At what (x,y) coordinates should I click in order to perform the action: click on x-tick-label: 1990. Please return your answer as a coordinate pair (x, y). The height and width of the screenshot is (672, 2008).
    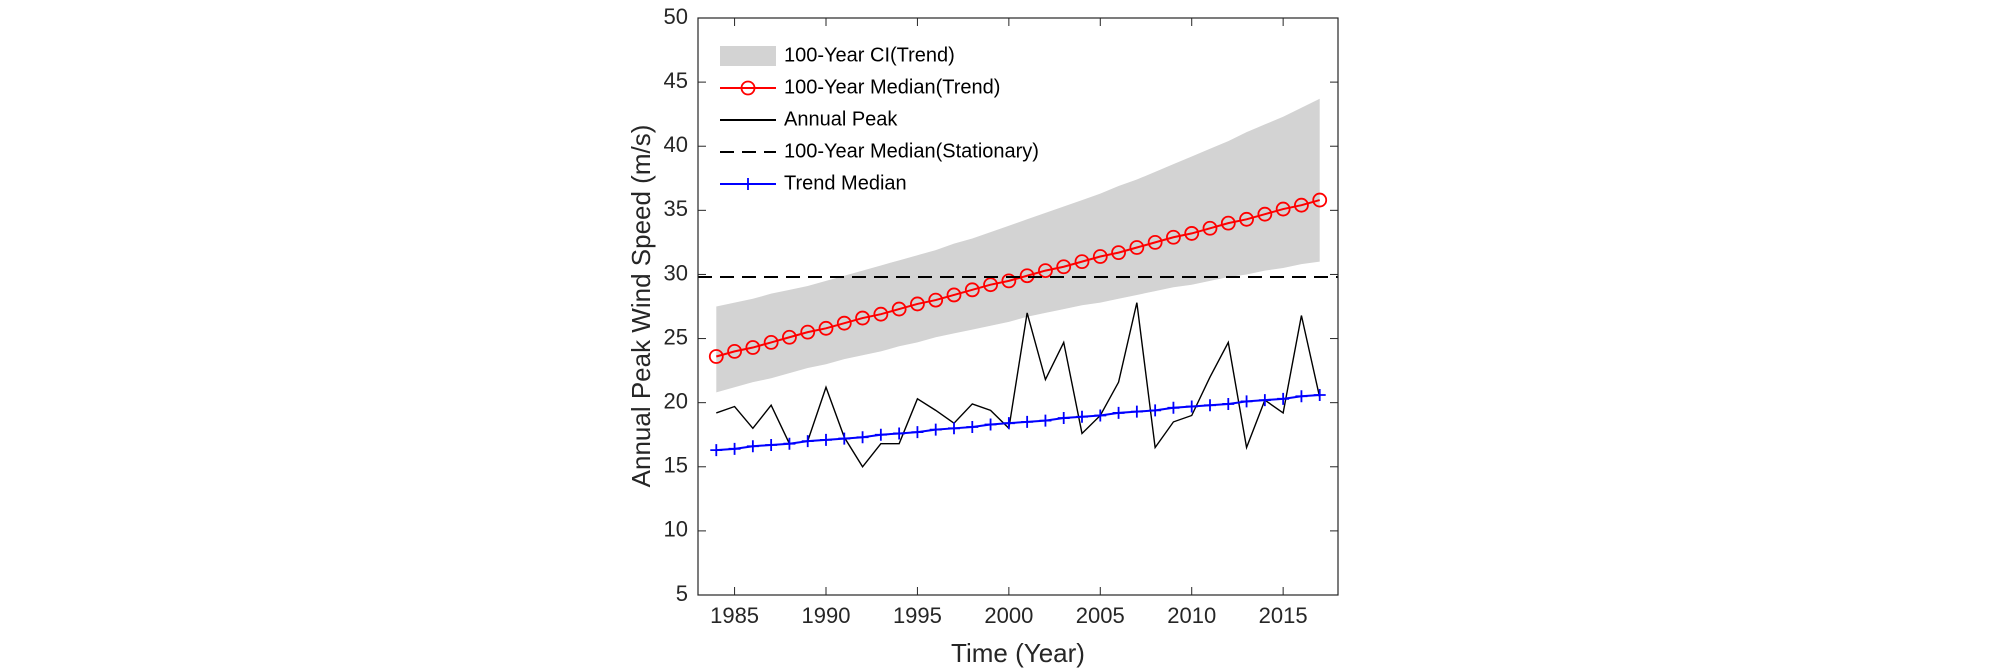
    Looking at the image, I should click on (826, 615).